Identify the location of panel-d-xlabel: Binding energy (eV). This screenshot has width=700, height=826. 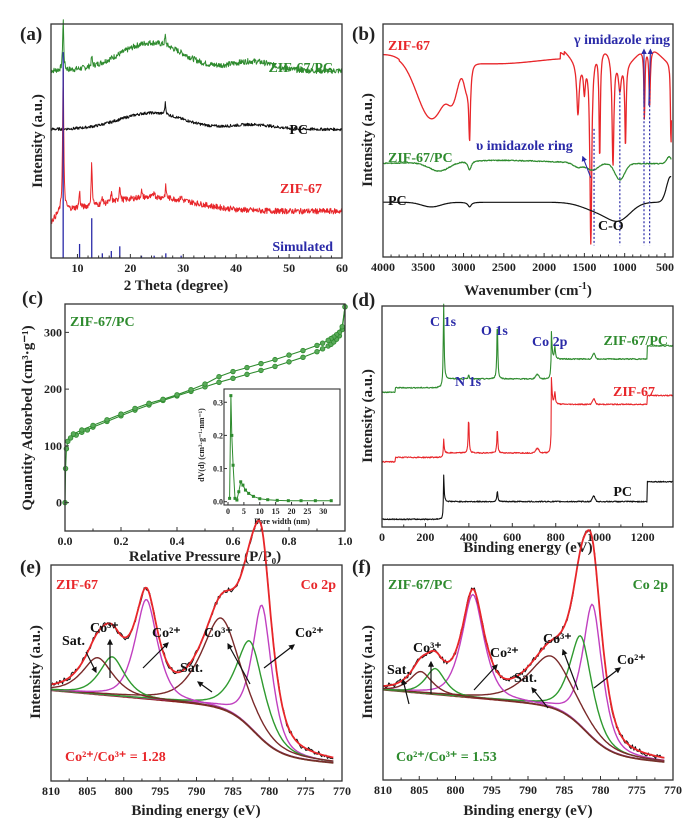
(527, 548).